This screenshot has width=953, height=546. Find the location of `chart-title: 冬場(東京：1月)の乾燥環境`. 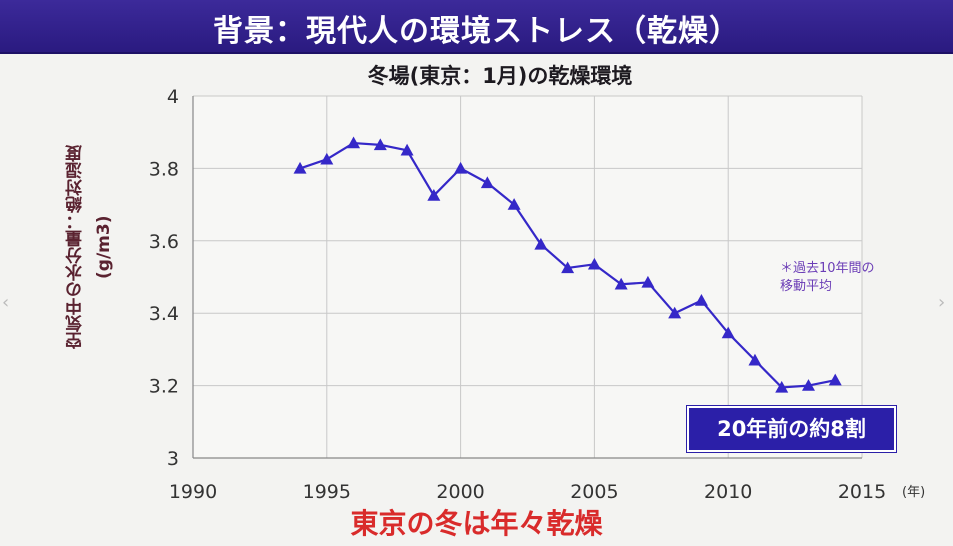

chart-title: 冬場(東京：1月)の乾燥環境 is located at coordinates (500, 76).